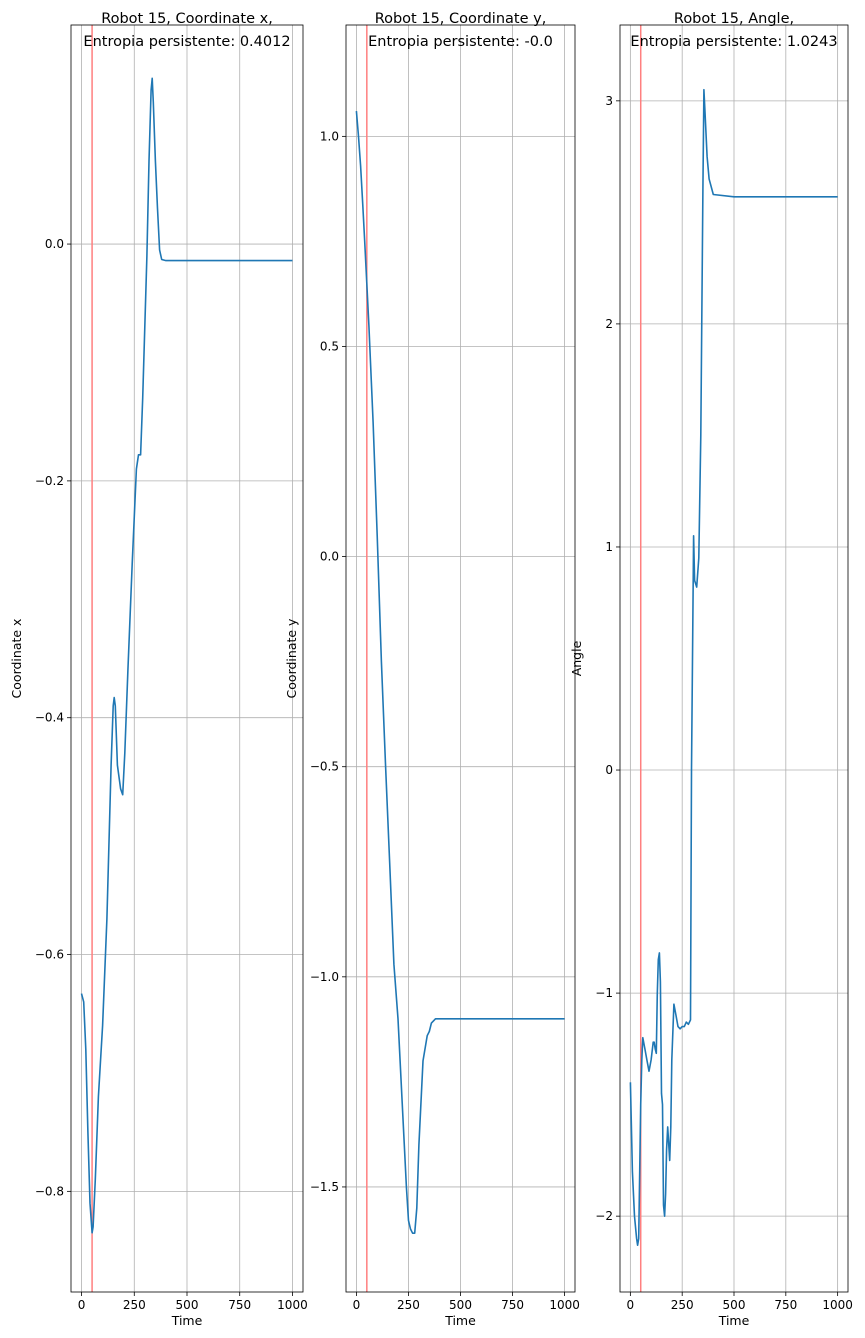  Describe the element at coordinates (291, 658) in the screenshot. I see `y-axis-label: Coordinate y` at that location.